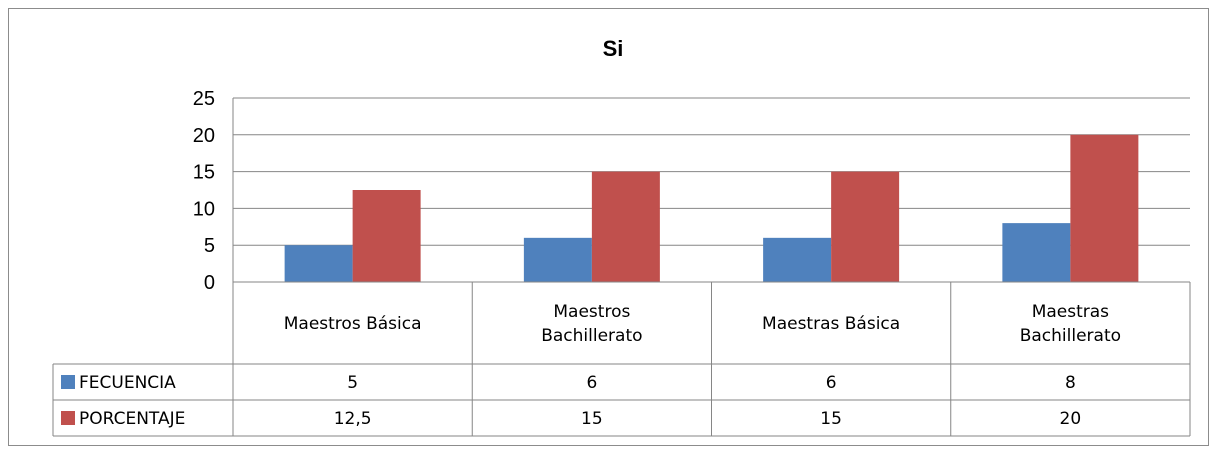 This screenshot has width=1217, height=454. Describe the element at coordinates (132, 419) in the screenshot. I see `legend-label-porcentaje: PORCENTAJE` at that location.